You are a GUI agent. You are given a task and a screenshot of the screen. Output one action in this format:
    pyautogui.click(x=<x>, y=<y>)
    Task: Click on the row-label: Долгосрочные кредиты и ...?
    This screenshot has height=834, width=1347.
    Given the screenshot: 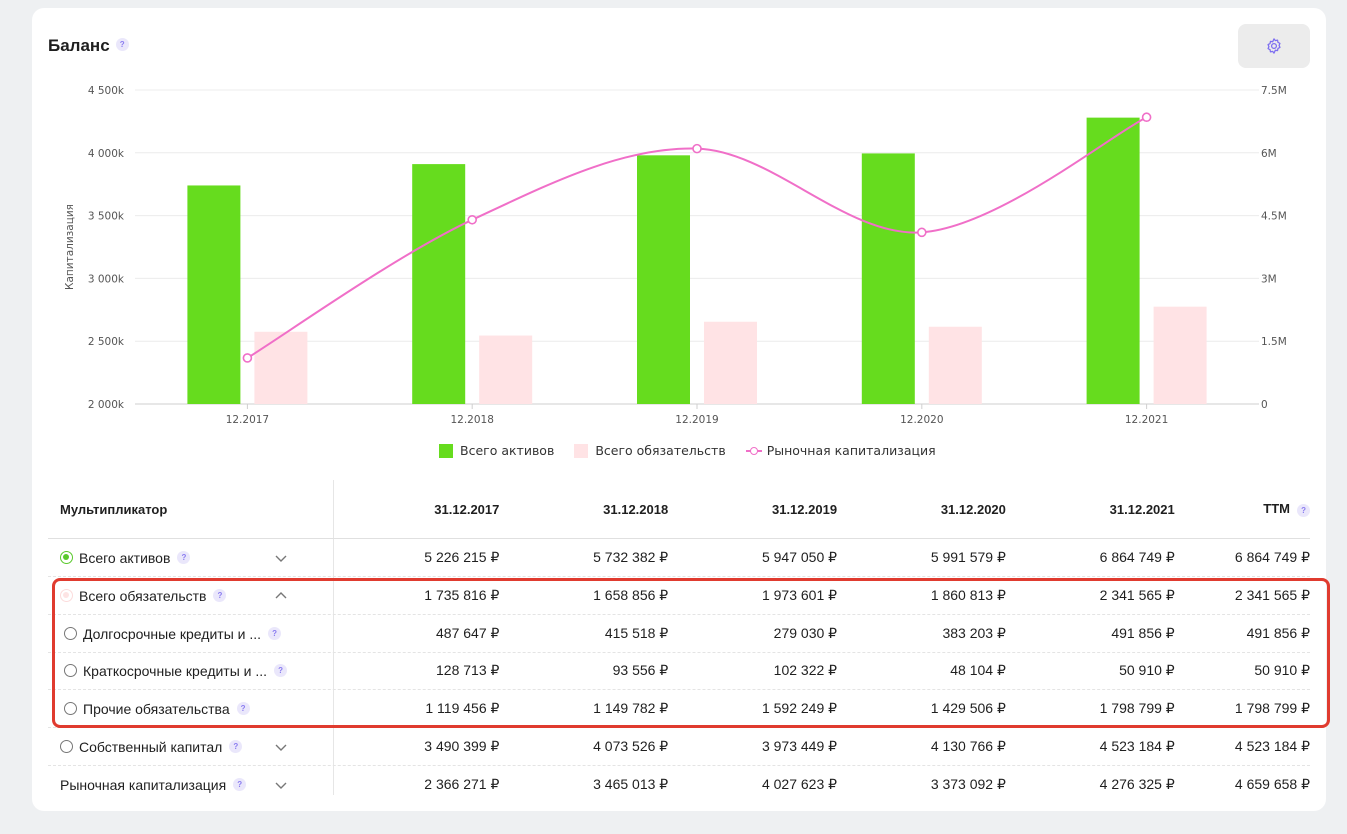 What is the action you would take?
    pyautogui.click(x=189, y=633)
    